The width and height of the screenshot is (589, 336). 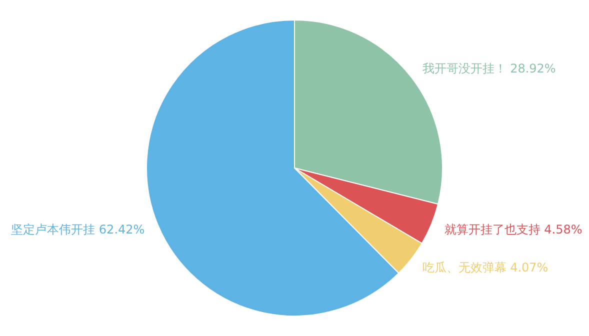 What do you see at coordinates (485, 267) in the screenshot?
I see `slice-label: 吃瓜、无效弹幕 4.07%` at bounding box center [485, 267].